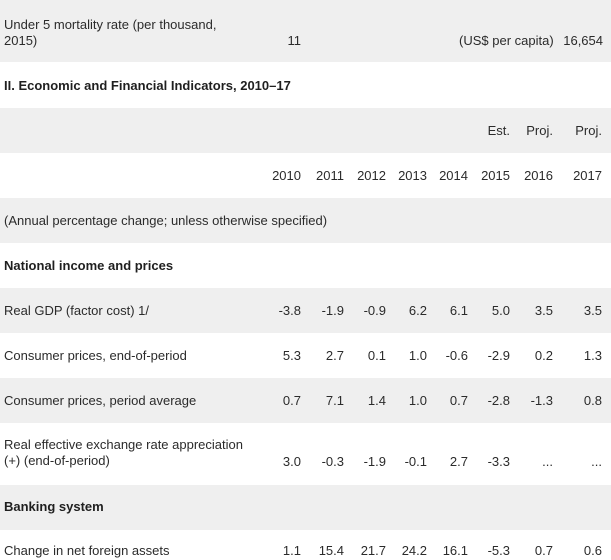 The height and width of the screenshot is (560, 611). Describe the element at coordinates (291, 461) in the screenshot. I see `value-2010: 3.0` at that location.